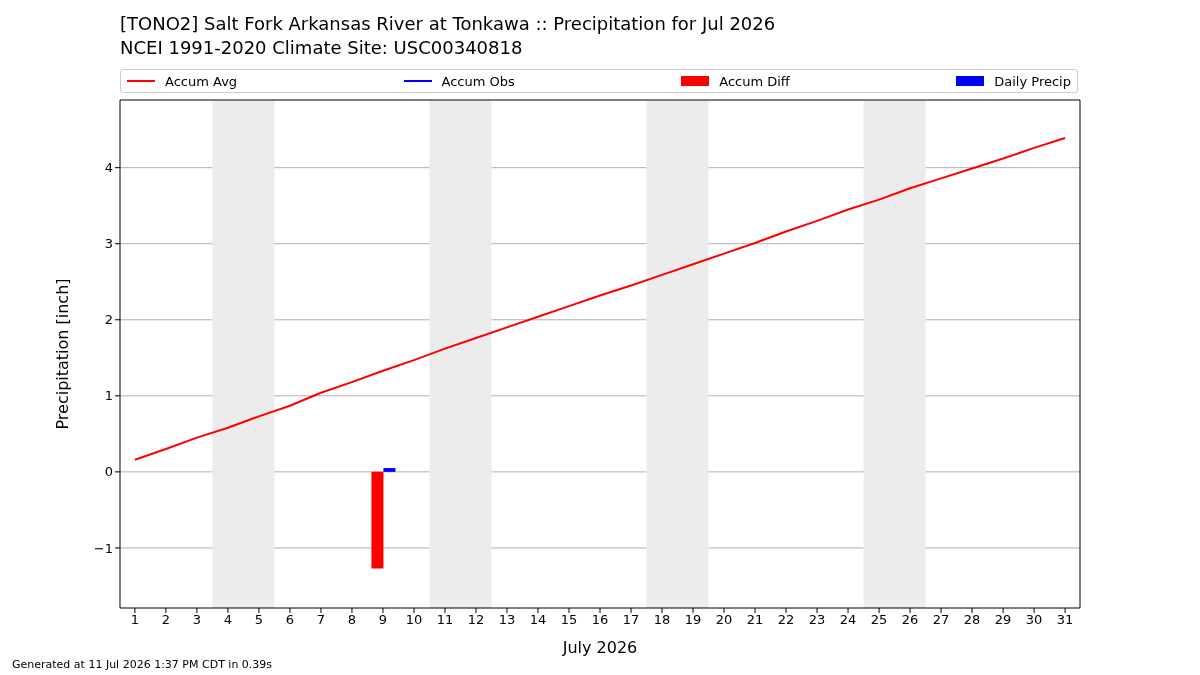 This screenshot has height=675, width=1200. Describe the element at coordinates (414, 620) in the screenshot. I see `x-tick-label: 10` at that location.